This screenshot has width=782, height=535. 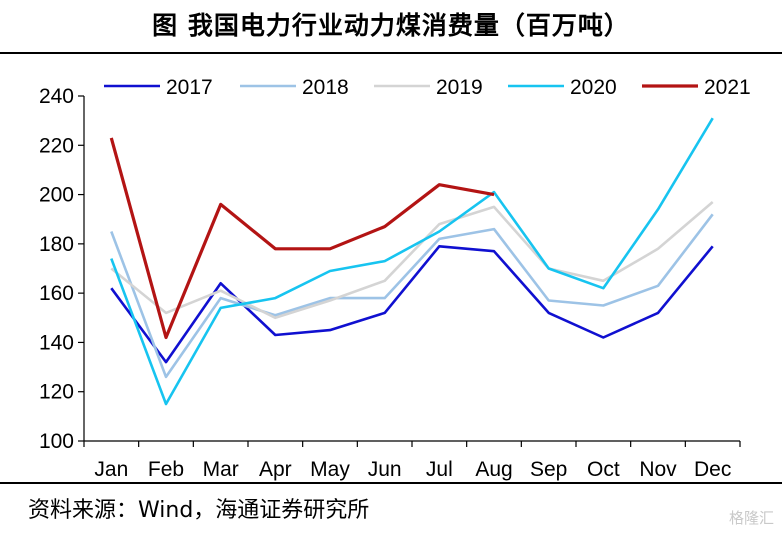 I want to click on y-tick-label: 160, so click(x=56, y=293).